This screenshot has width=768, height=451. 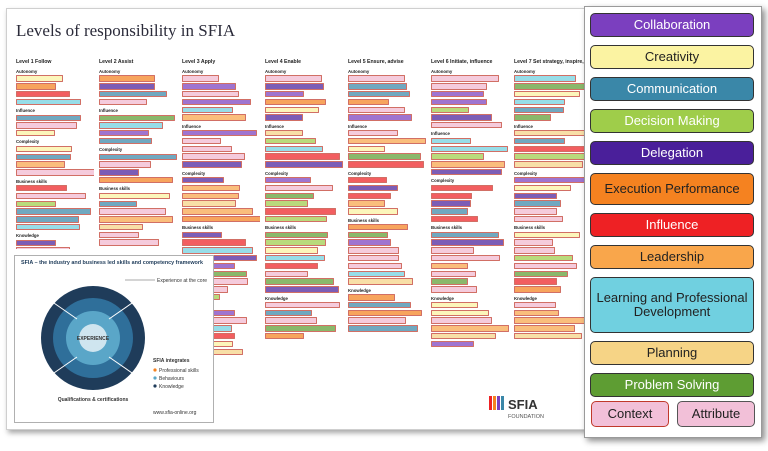 What do you see at coordinates (672, 225) in the screenshot?
I see `attribute-label: Influence` at bounding box center [672, 225].